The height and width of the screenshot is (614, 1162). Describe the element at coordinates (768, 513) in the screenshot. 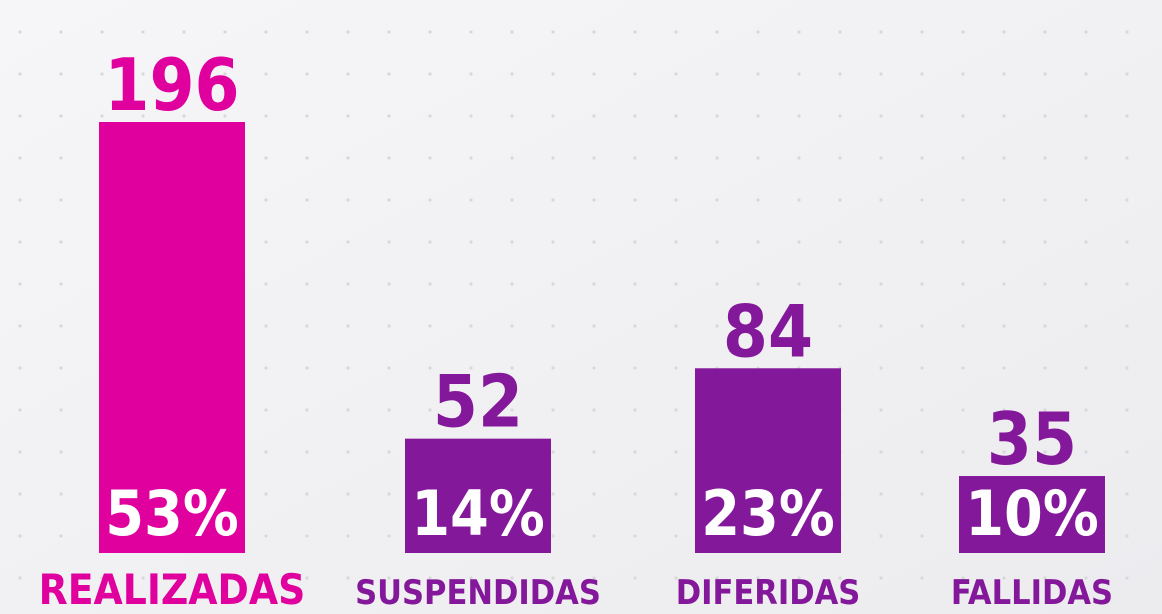

I see `percent-label: 23%` at that location.